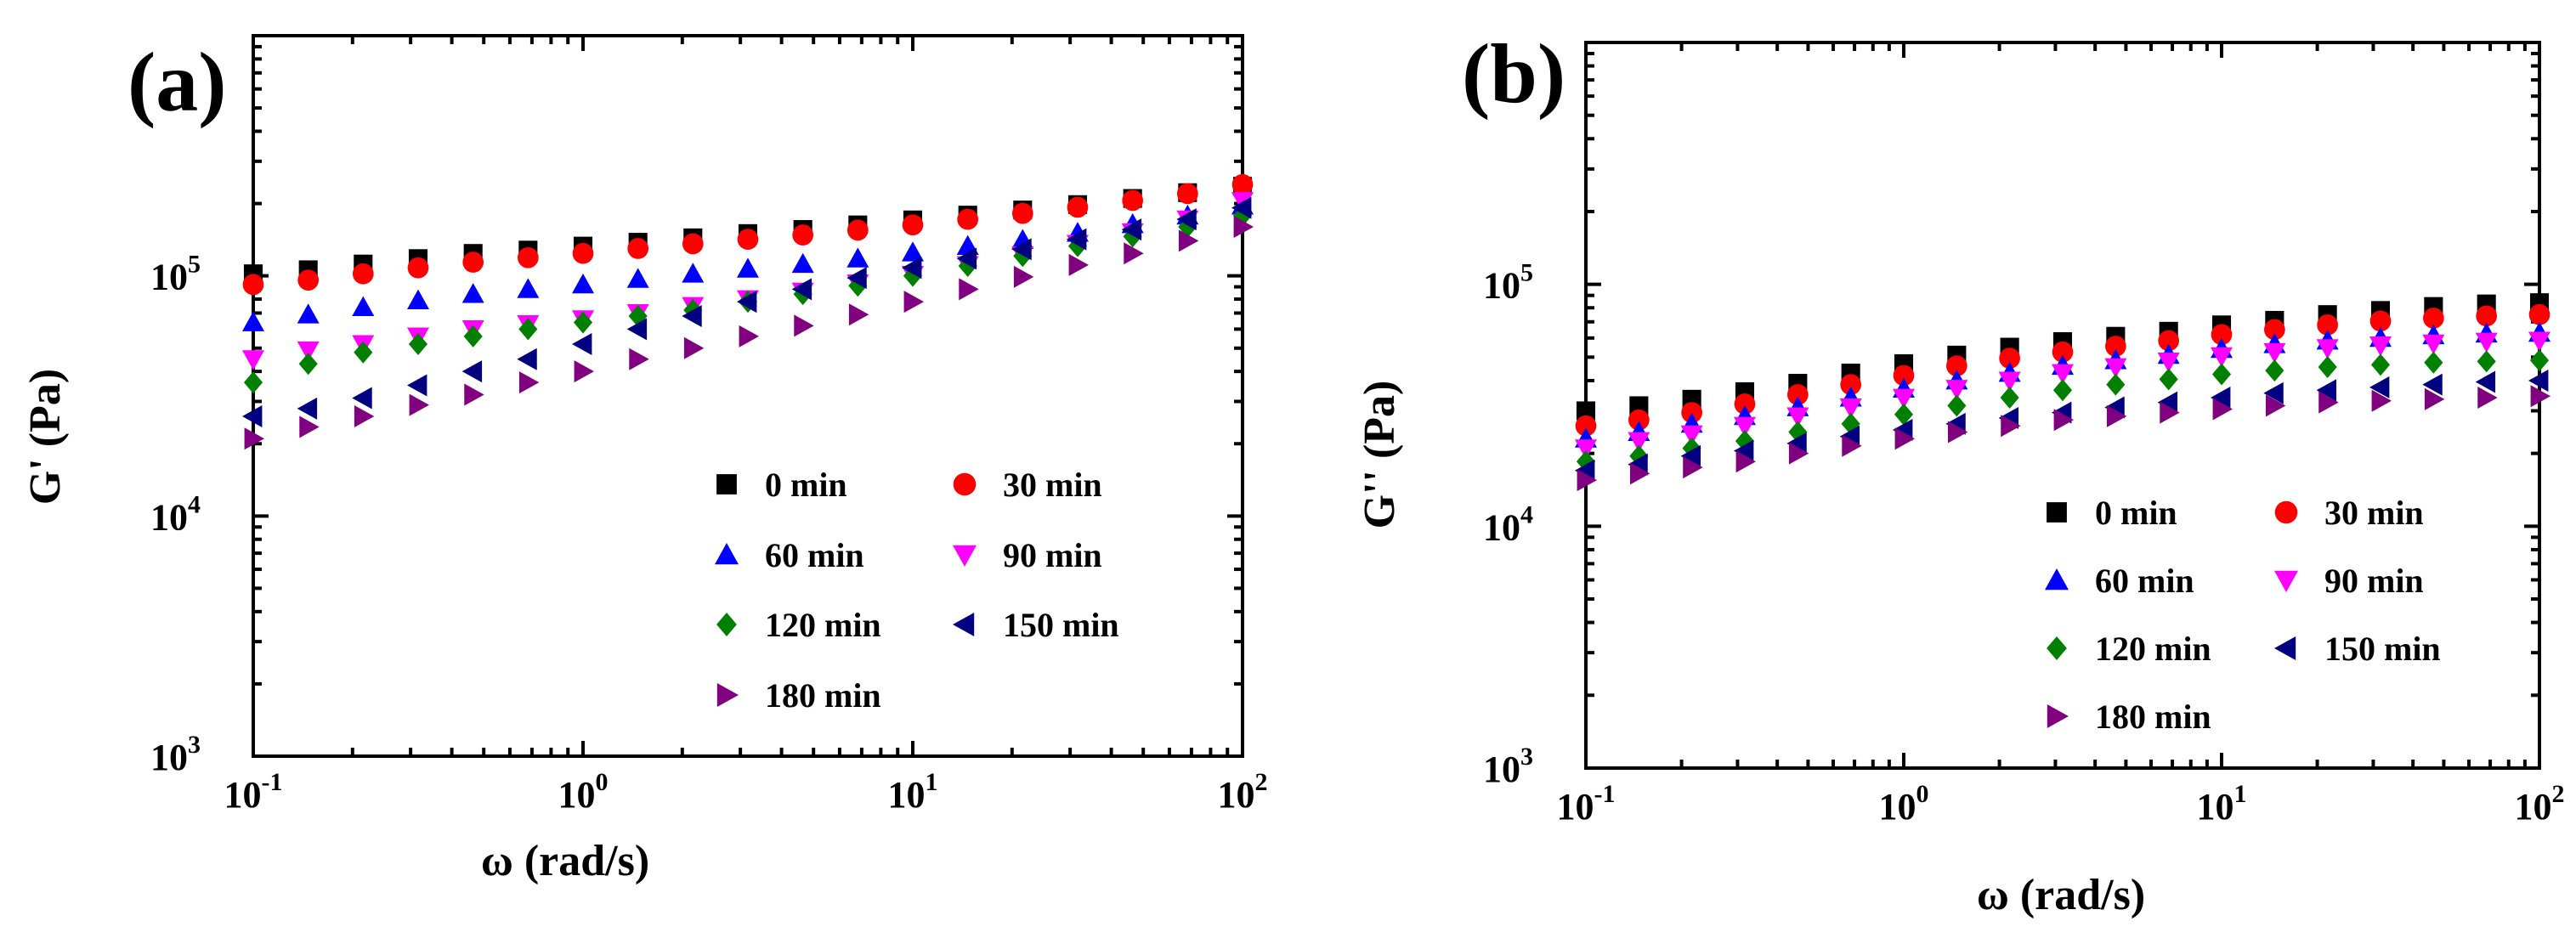 This screenshot has width=2576, height=938. I want to click on y-tick-label: 10³, so click(1508, 766).